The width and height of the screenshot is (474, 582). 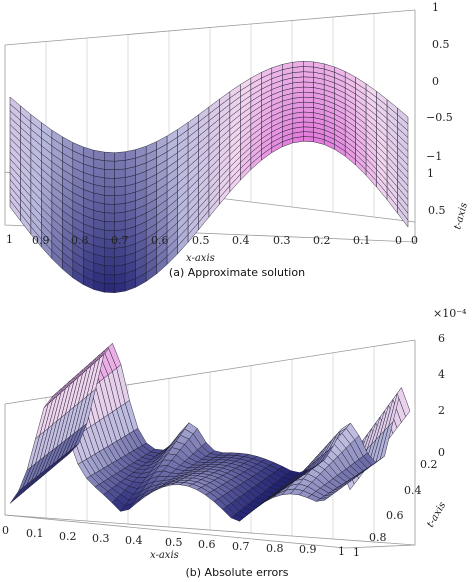 What do you see at coordinates (414, 240) in the screenshot?
I see `t-tick-label: 0` at bounding box center [414, 240].